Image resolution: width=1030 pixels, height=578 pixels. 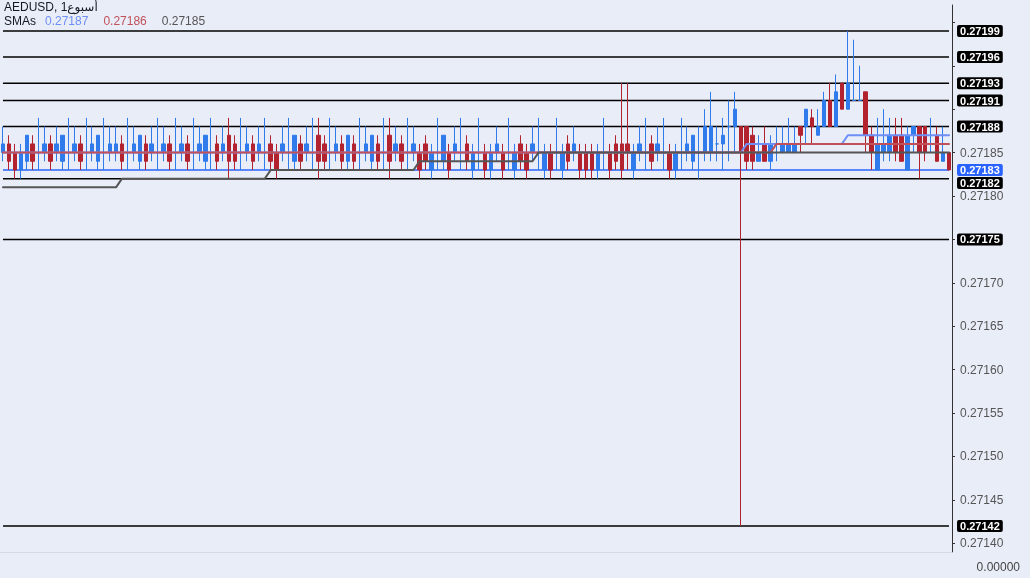 What do you see at coordinates (980, 83) in the screenshot?
I see `ref-line-label: 0.27193` at bounding box center [980, 83].